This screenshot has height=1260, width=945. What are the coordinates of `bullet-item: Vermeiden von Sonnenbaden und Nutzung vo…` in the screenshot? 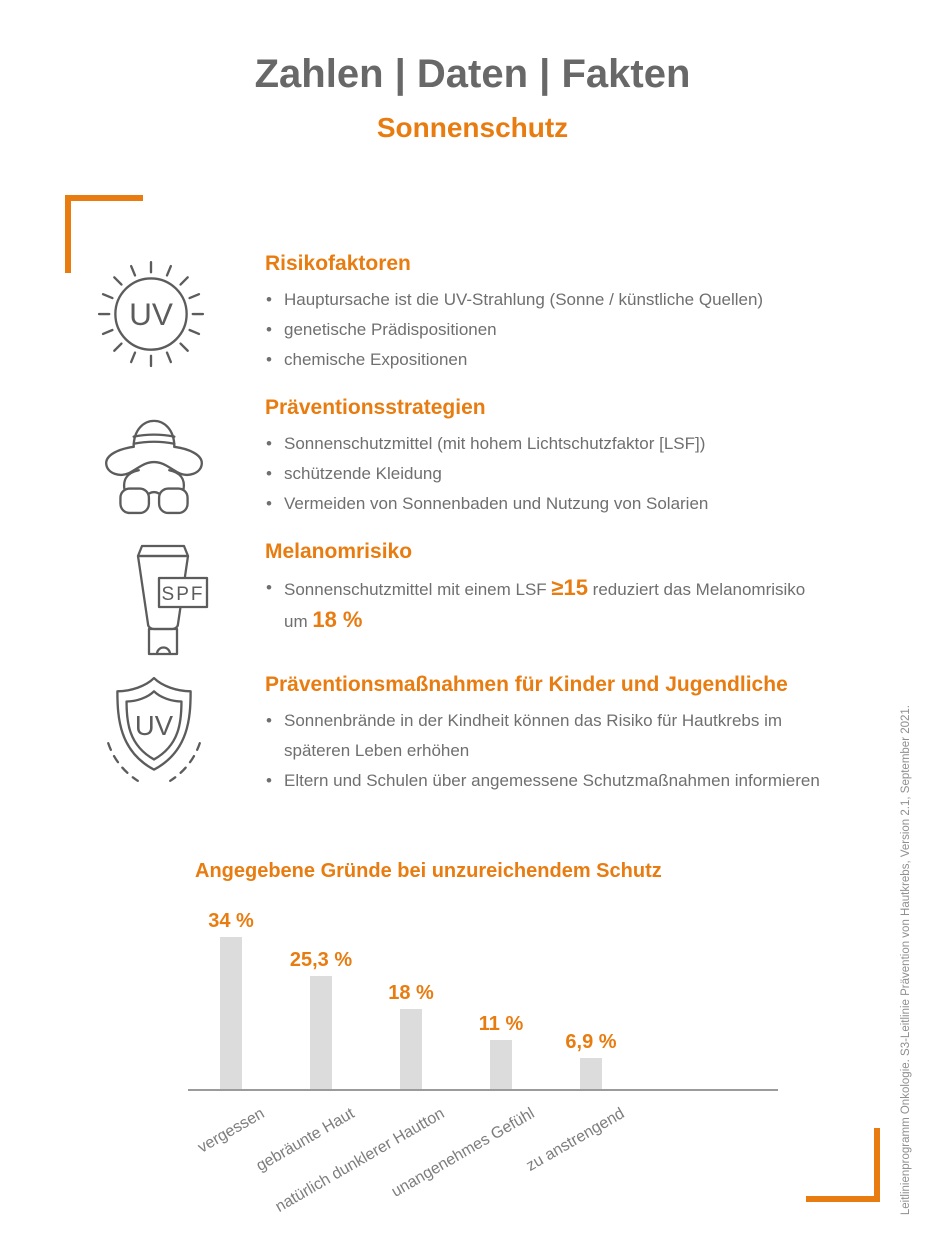 It's located at (565, 504).